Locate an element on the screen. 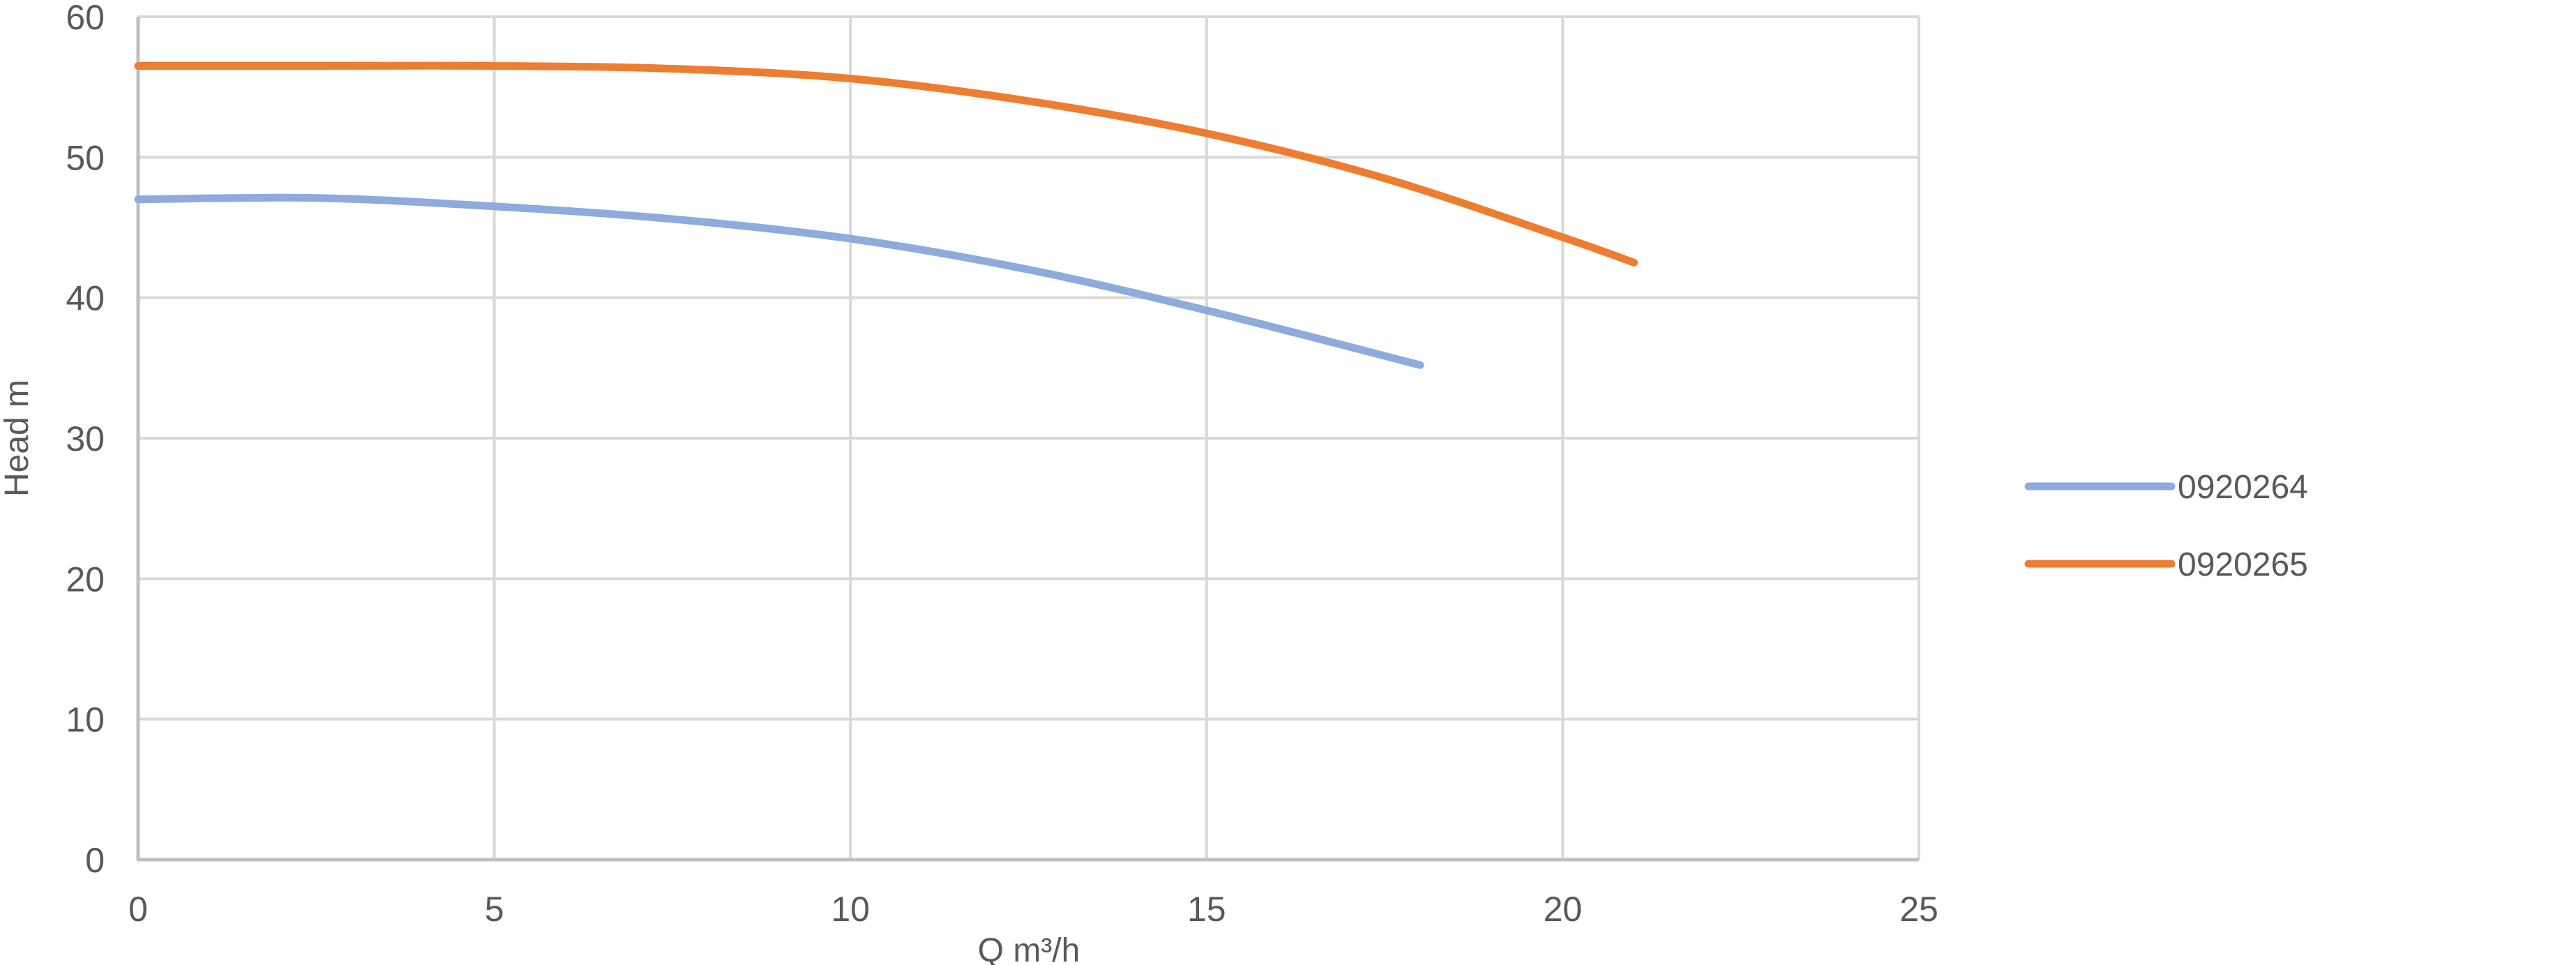 The width and height of the screenshot is (2576, 965). legend: 0920264 0920265 is located at coordinates (2166, 526).